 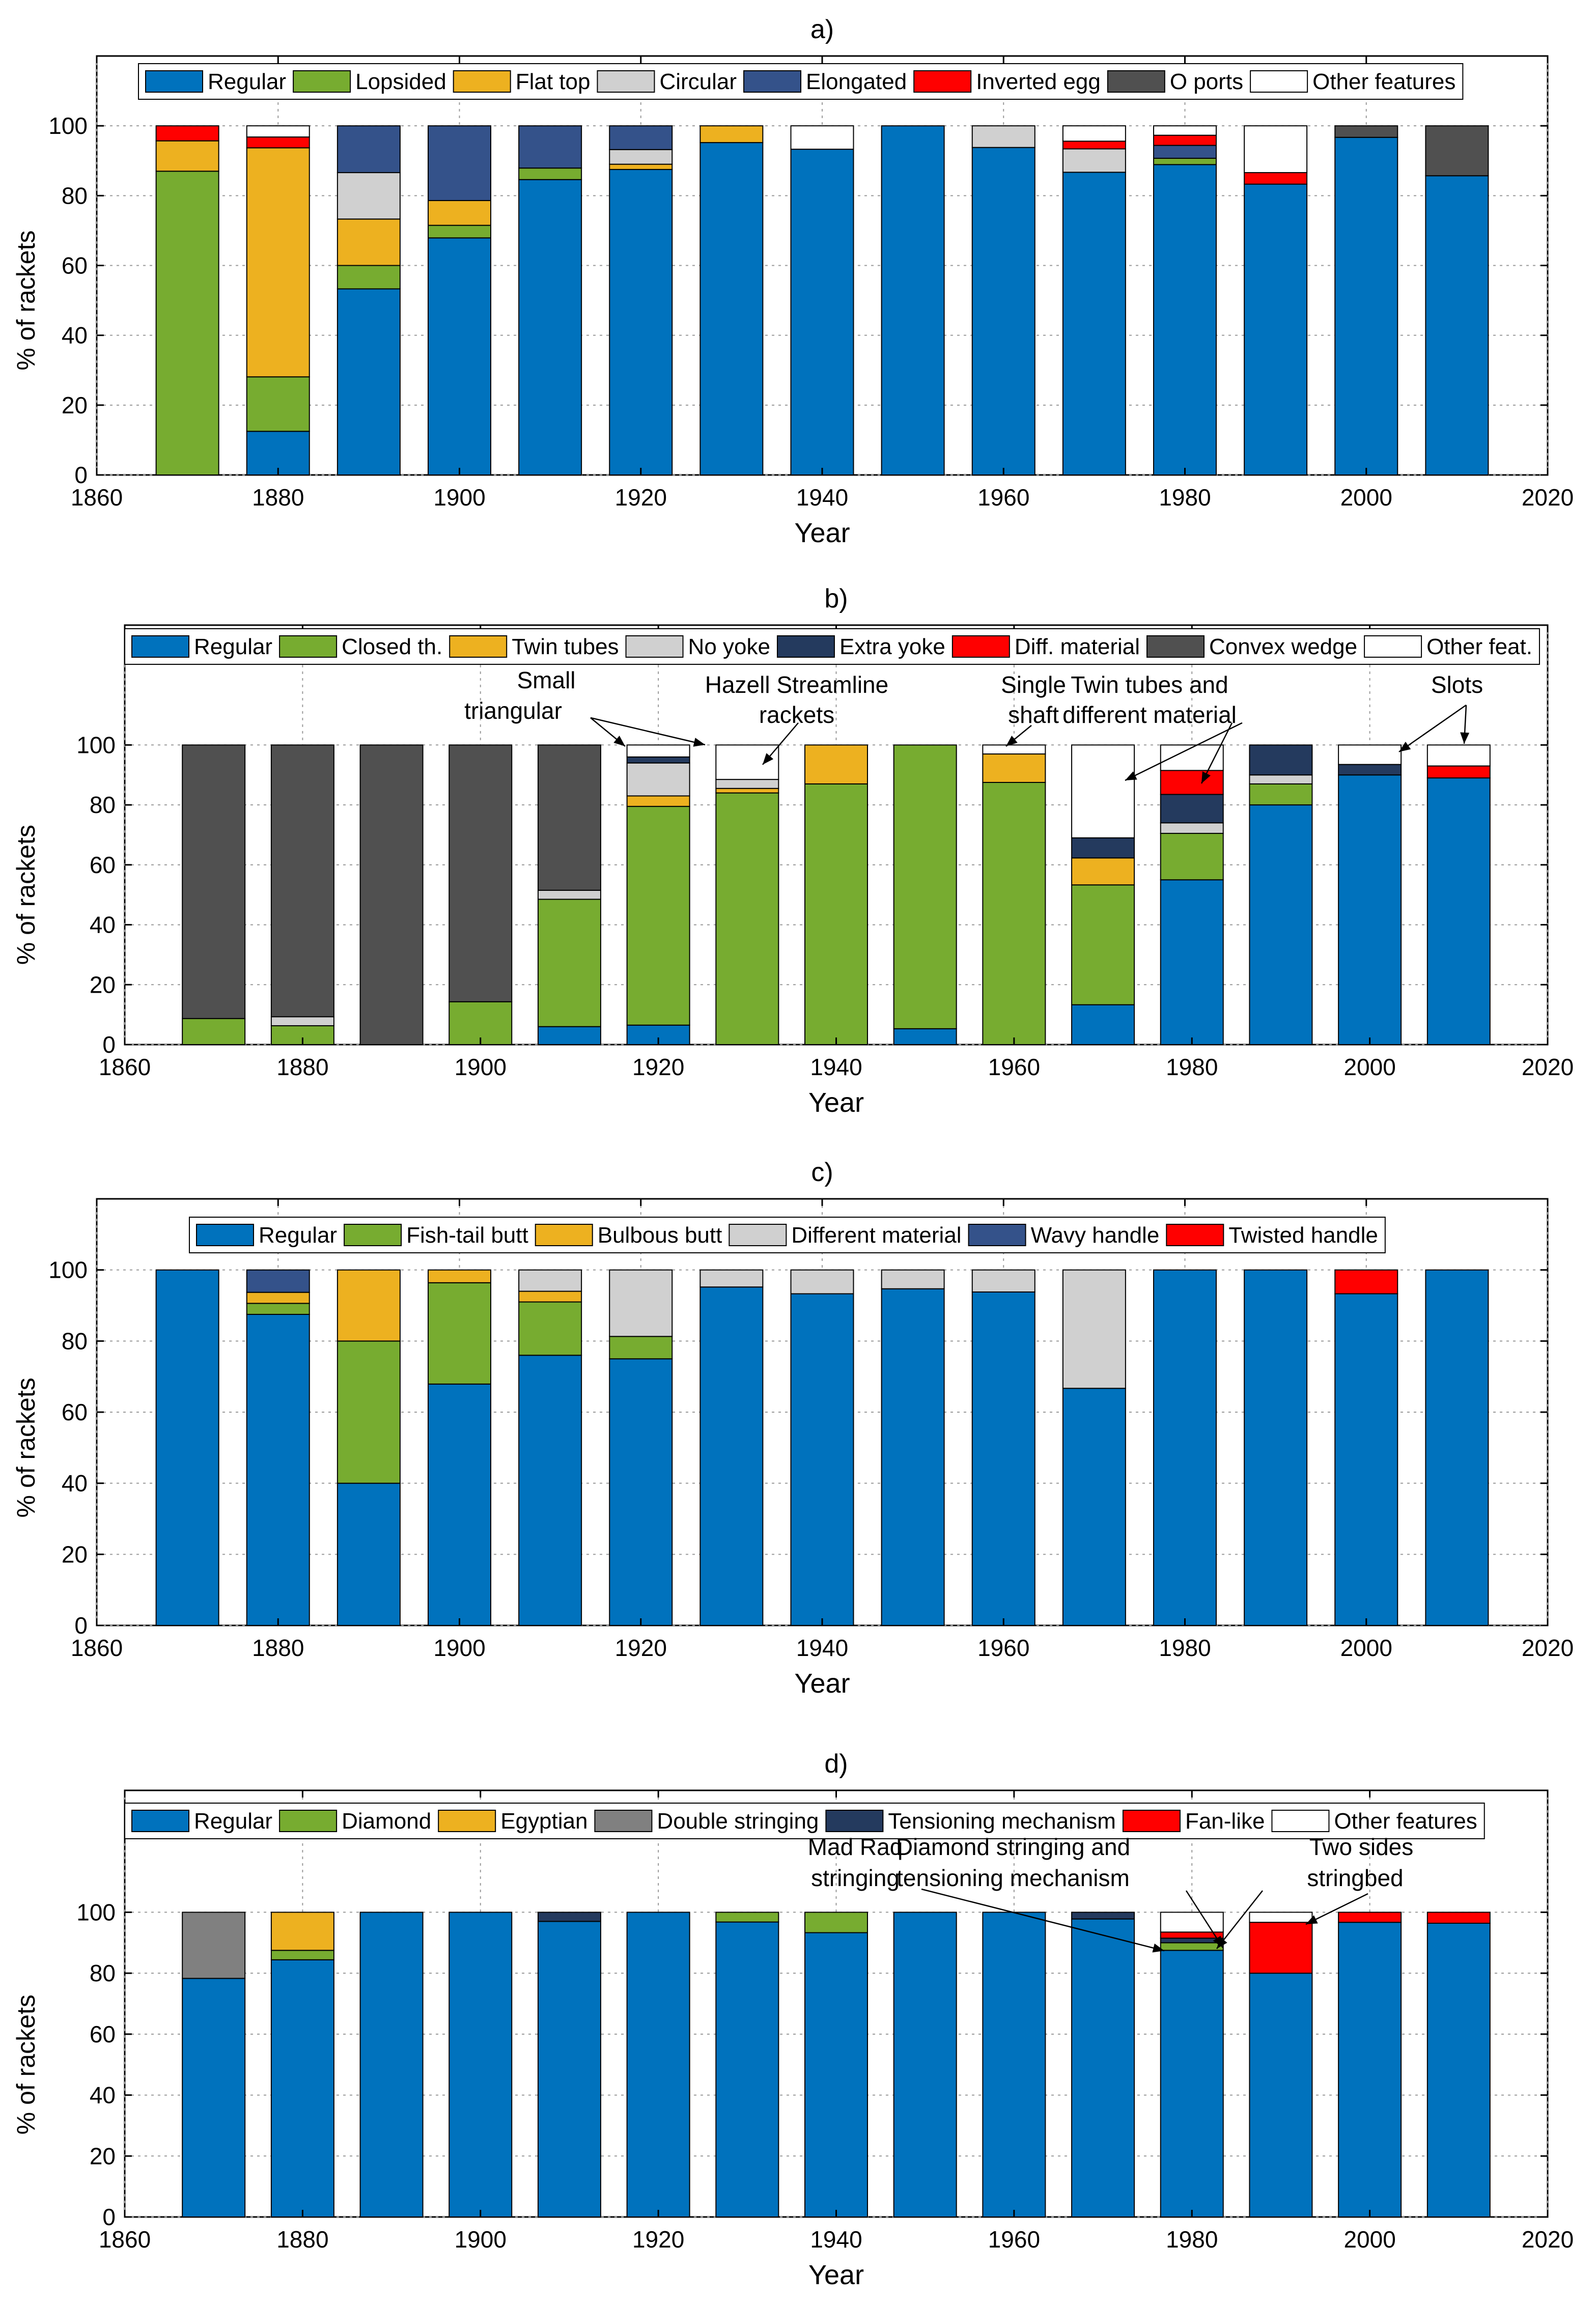 What do you see at coordinates (386, 1822) in the screenshot?
I see `legend-label: Diamond` at bounding box center [386, 1822].